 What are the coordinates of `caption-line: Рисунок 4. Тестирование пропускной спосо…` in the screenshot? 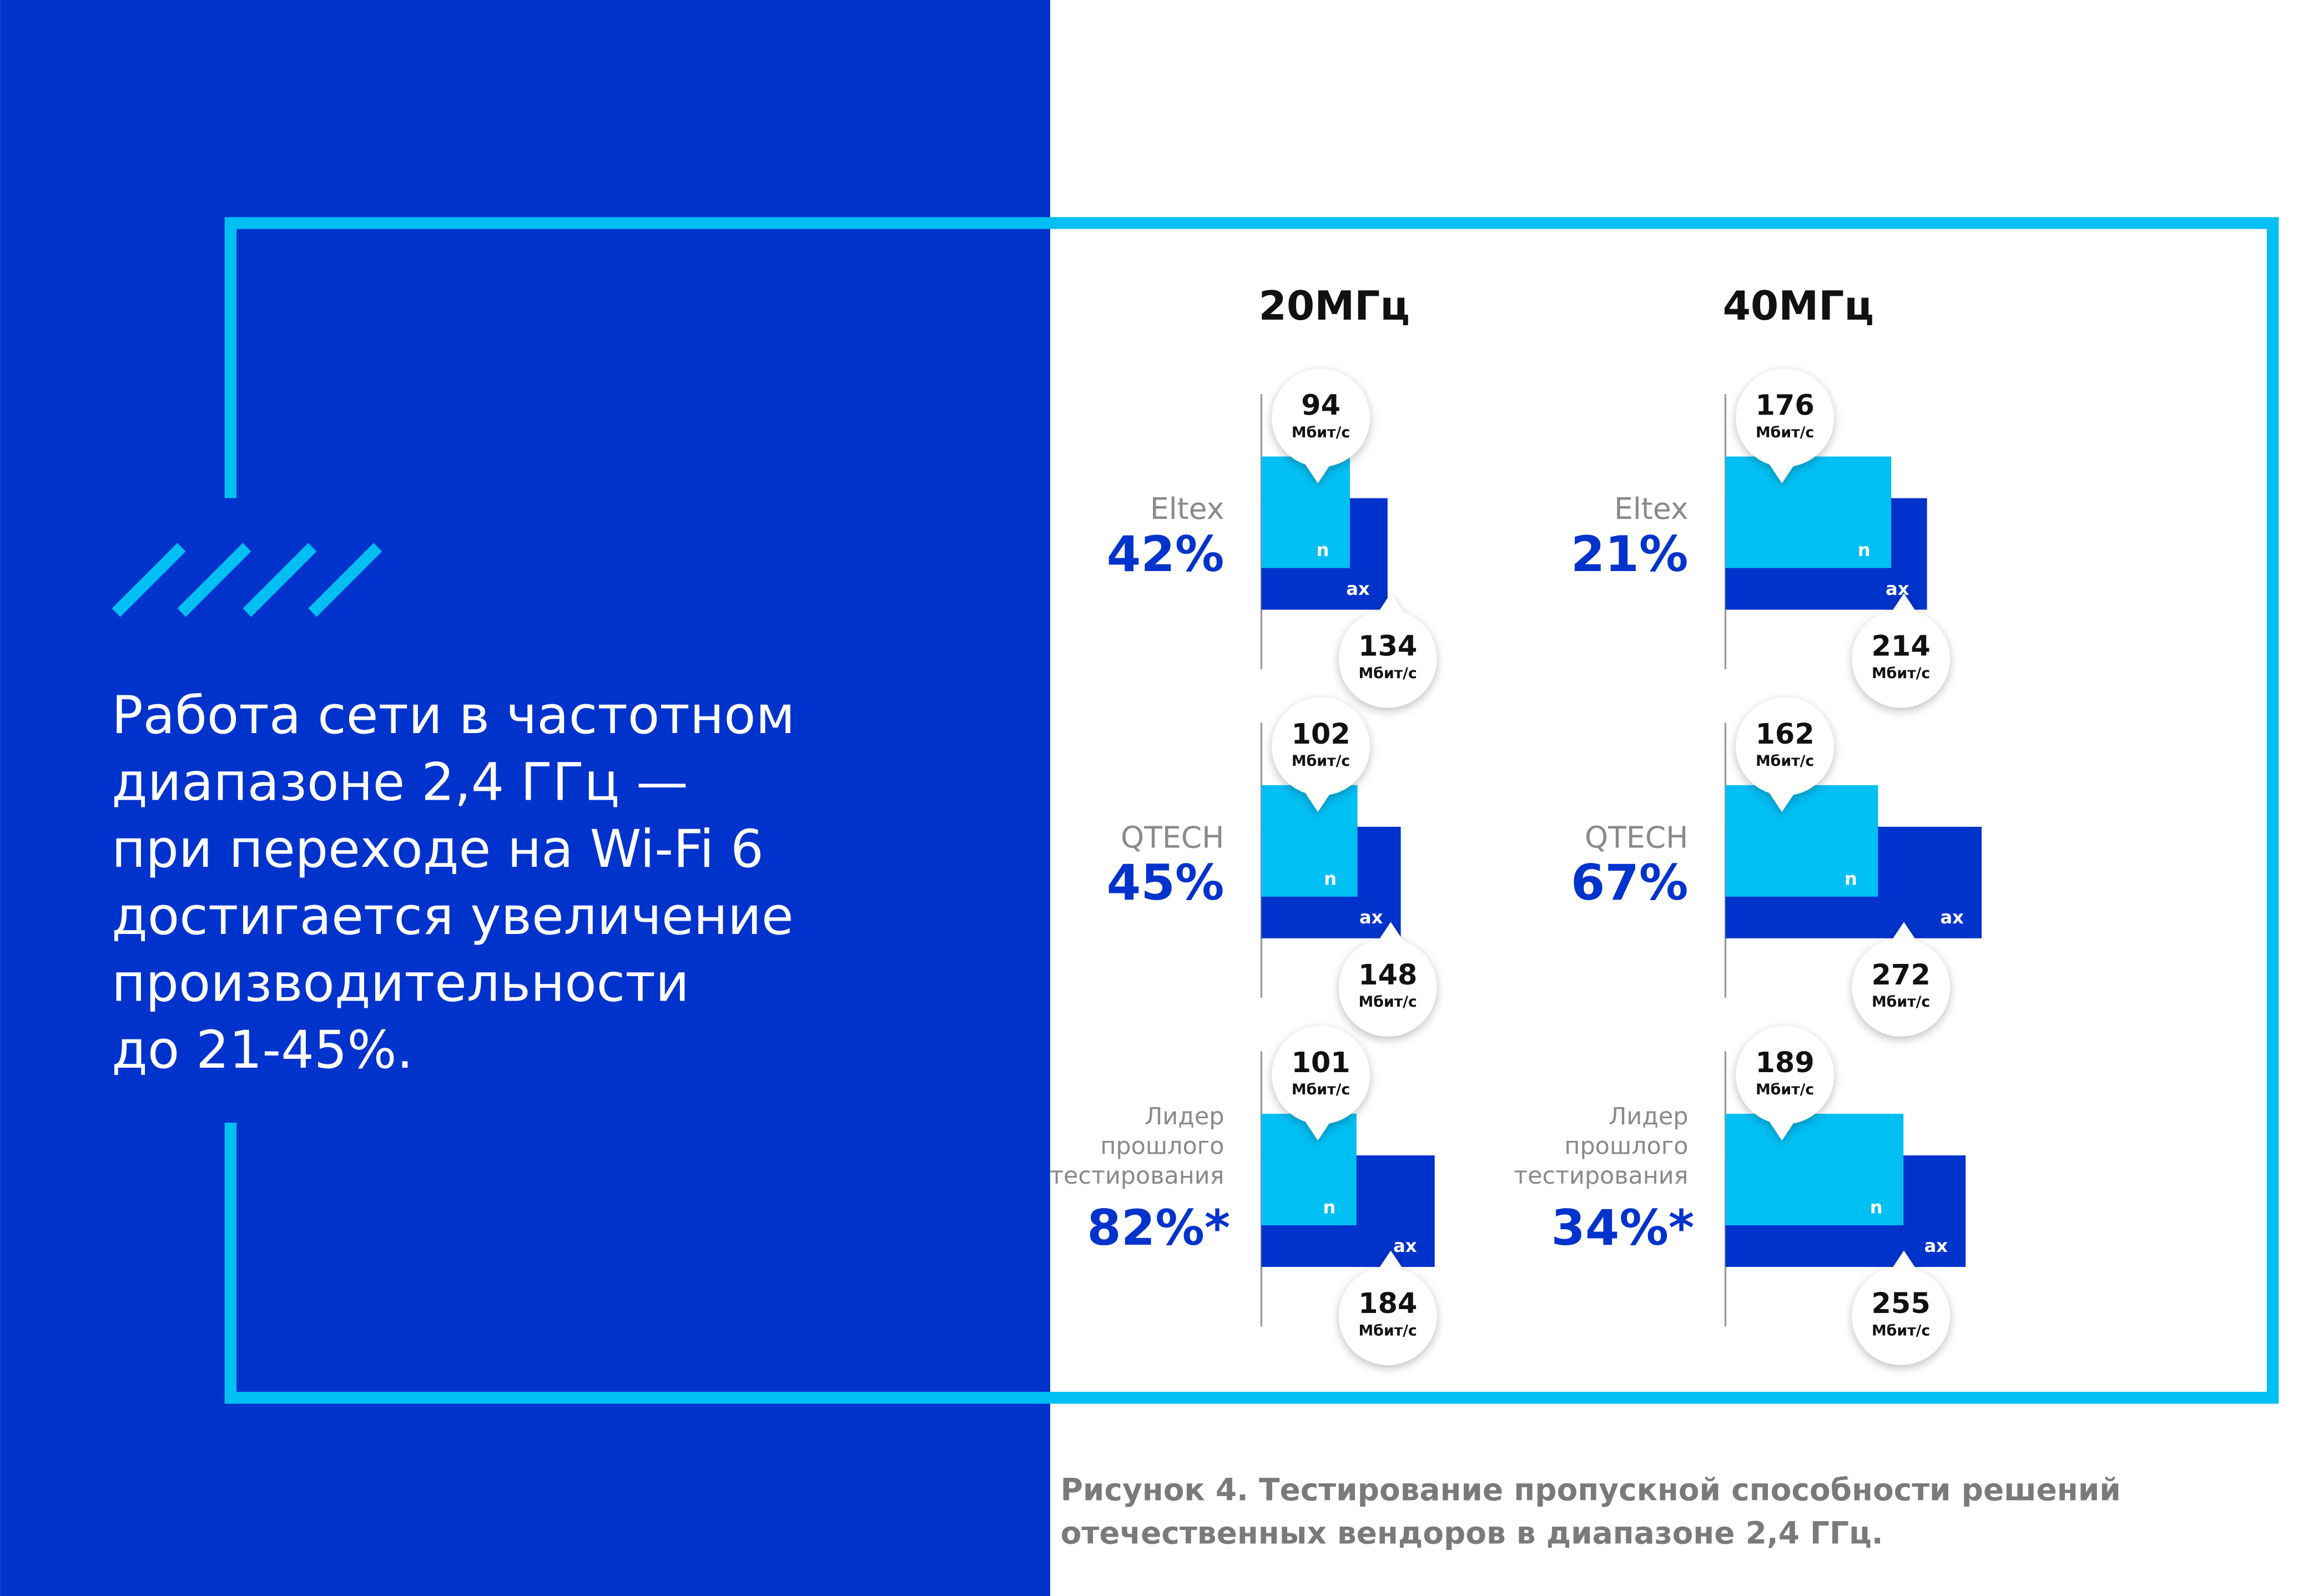 It's located at (1591, 1490).